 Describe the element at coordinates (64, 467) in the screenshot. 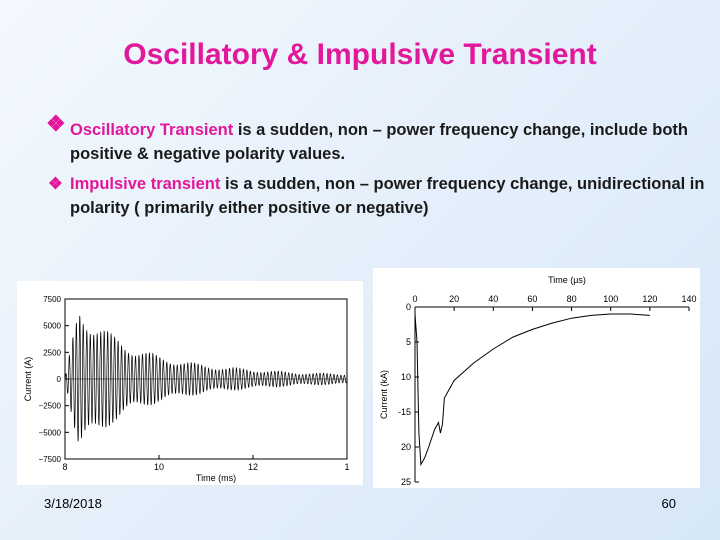

I see `x-tick-label: 8` at that location.